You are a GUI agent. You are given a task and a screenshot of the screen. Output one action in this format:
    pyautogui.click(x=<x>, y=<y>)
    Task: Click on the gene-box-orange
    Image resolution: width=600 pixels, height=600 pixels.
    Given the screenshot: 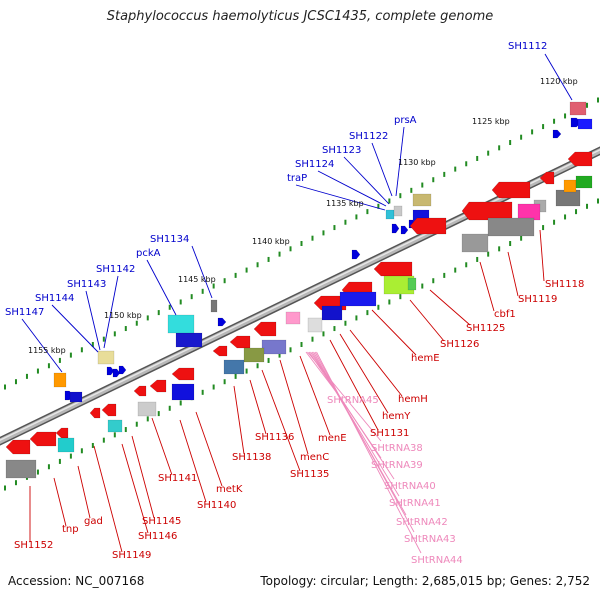 What is the action you would take?
    pyautogui.click(x=60, y=380)
    